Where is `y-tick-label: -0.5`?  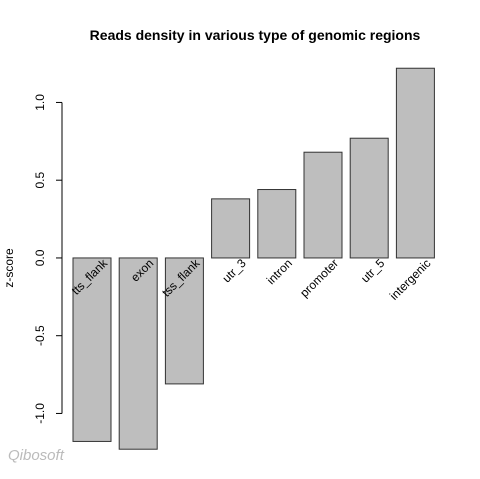 y-tick-label: -0.5 is located at coordinates (40, 335).